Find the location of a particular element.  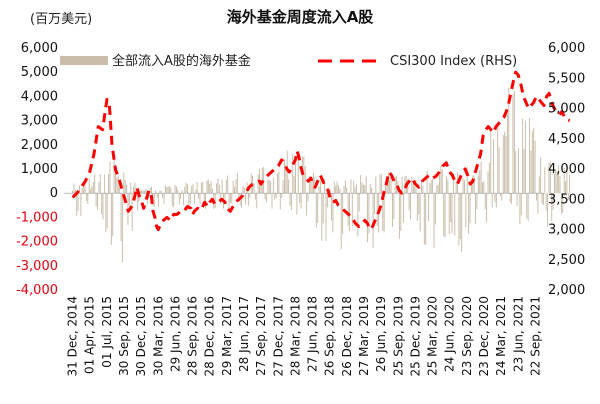

left-tick-label: 0 is located at coordinates (54, 193).